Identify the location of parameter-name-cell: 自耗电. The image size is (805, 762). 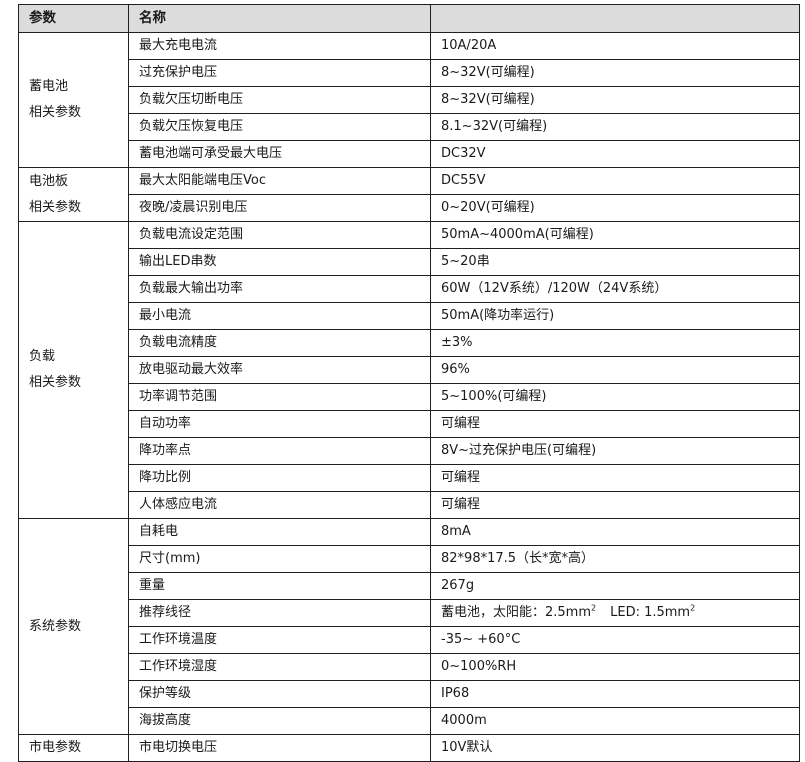
(279, 532).